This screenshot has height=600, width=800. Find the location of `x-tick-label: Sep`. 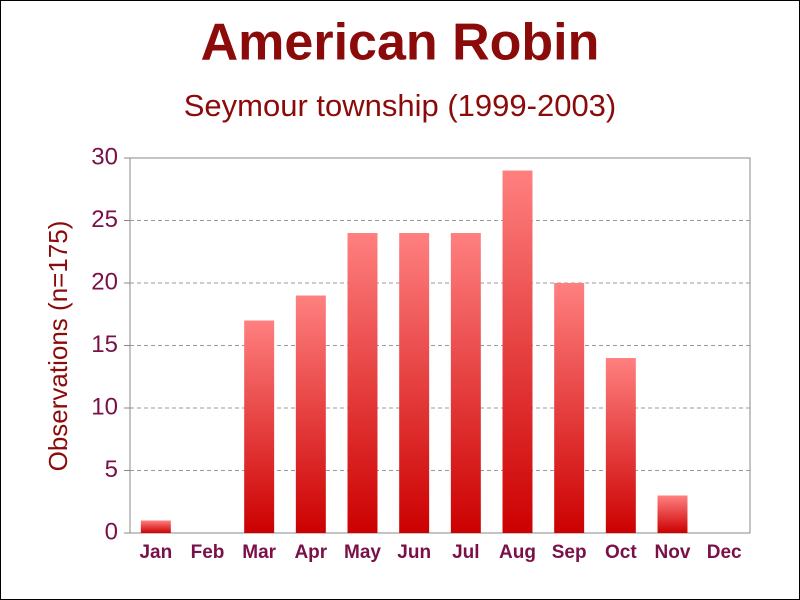

x-tick-label: Sep is located at coordinates (569, 552).